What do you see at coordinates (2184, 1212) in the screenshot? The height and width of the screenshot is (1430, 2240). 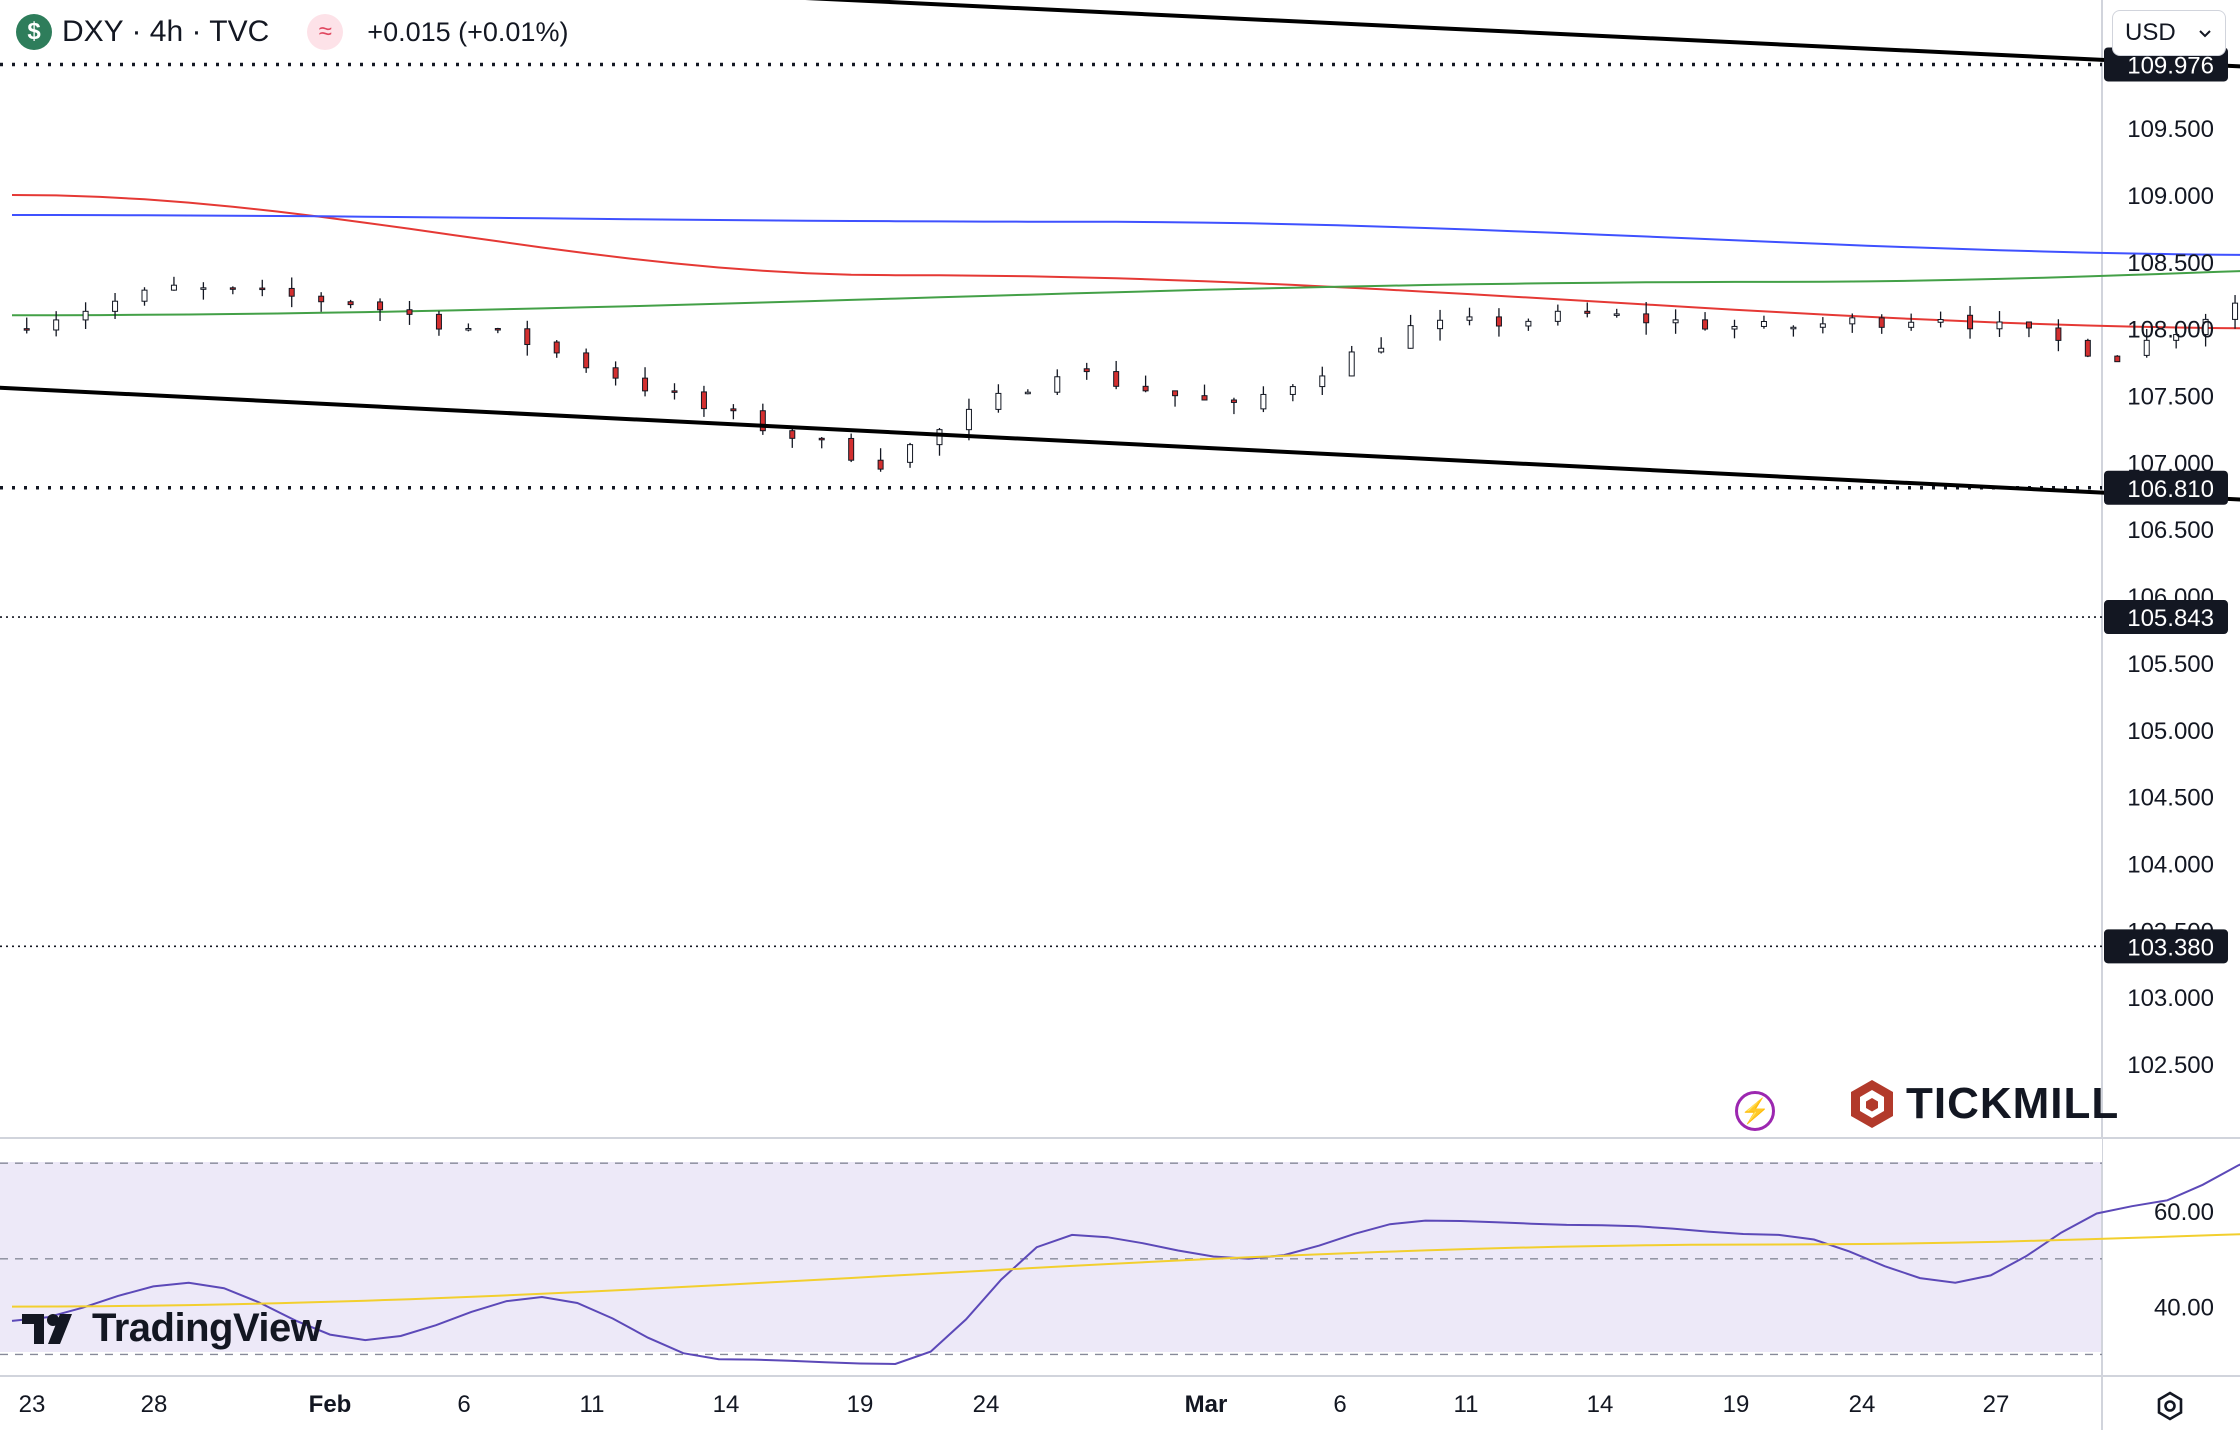 I see `rsi-tick-label: 60.00` at bounding box center [2184, 1212].